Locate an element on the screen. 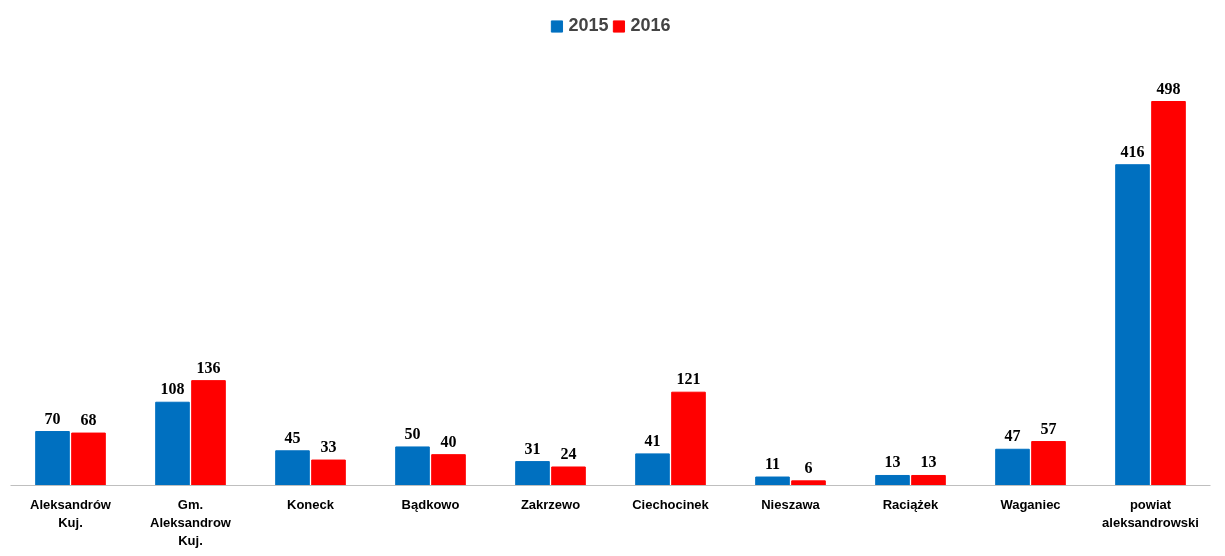  data-label: 57 is located at coordinates (1048, 428).